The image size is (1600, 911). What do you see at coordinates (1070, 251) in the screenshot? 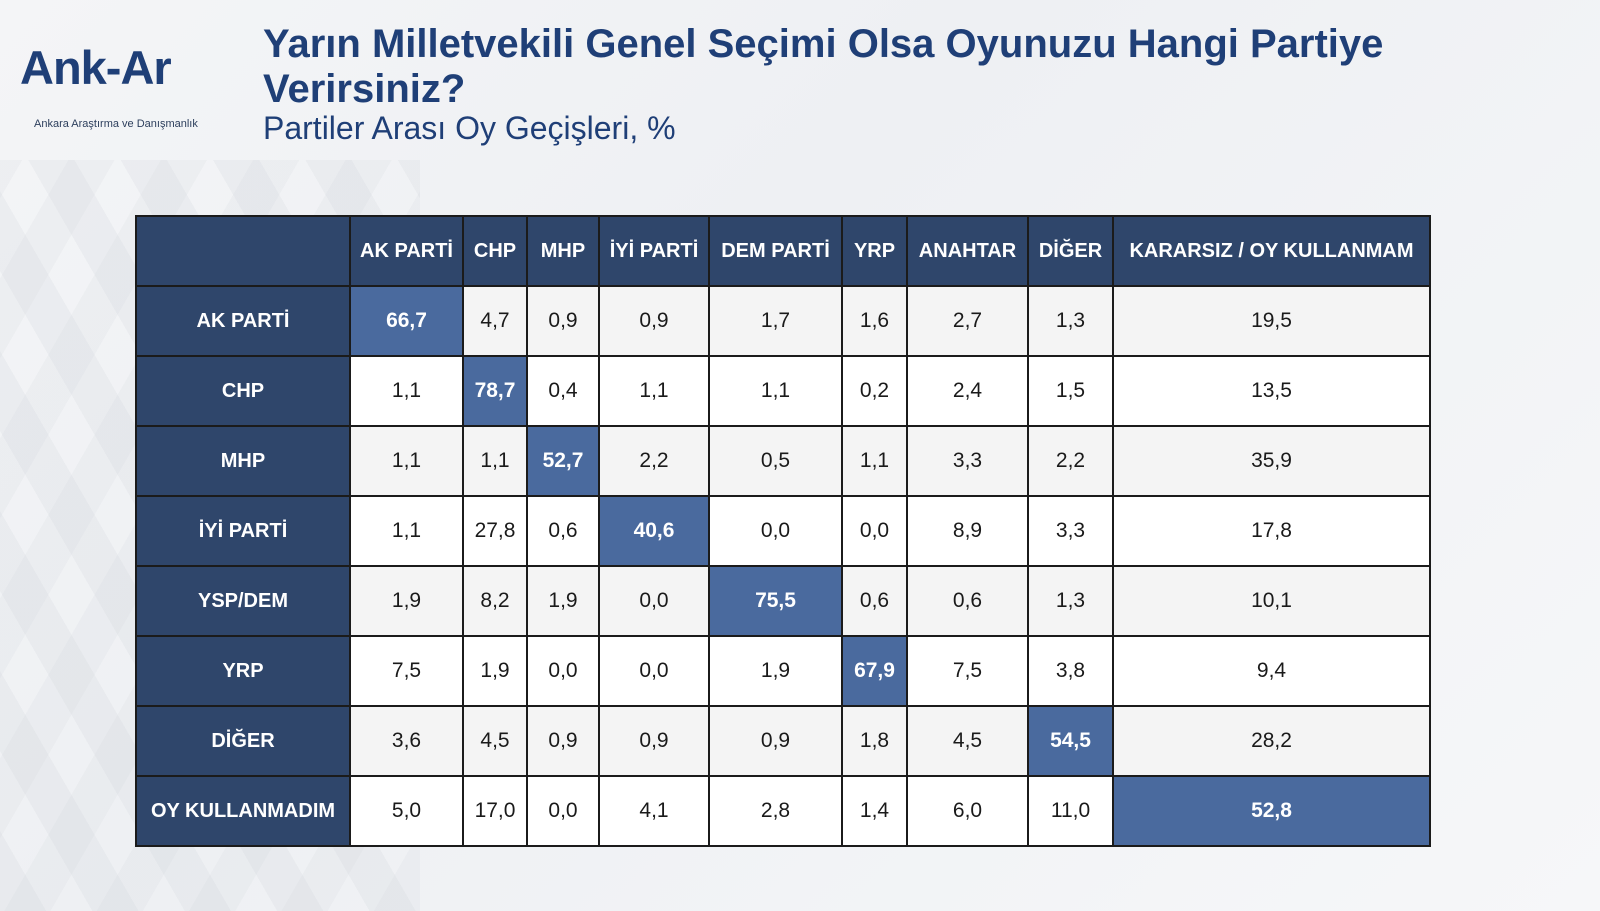
I see `column-header: DİĞER` at bounding box center [1070, 251].